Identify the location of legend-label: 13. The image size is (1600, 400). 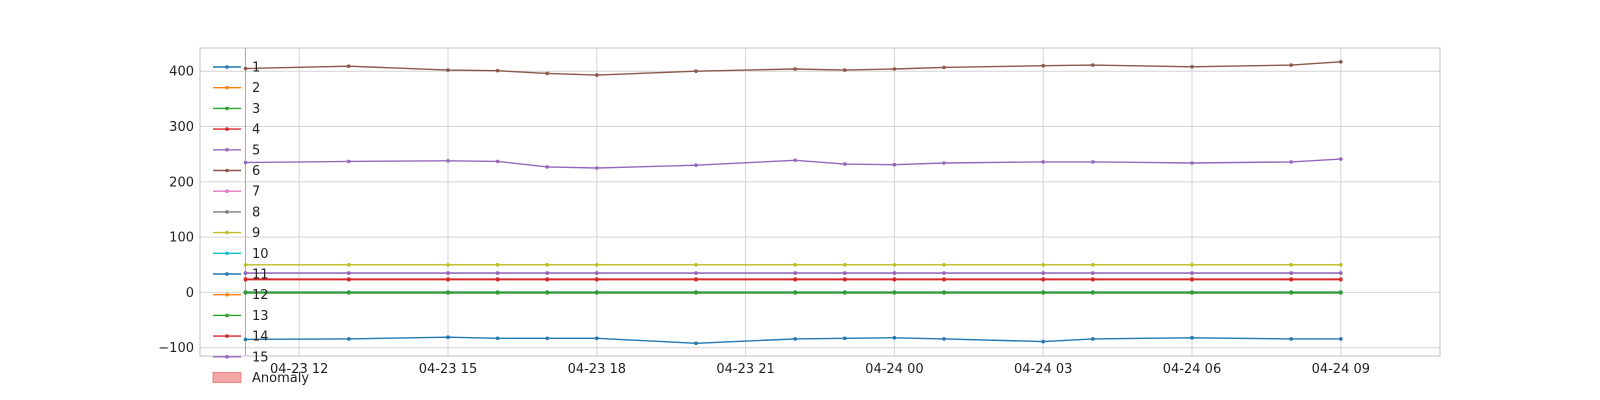
(260, 316).